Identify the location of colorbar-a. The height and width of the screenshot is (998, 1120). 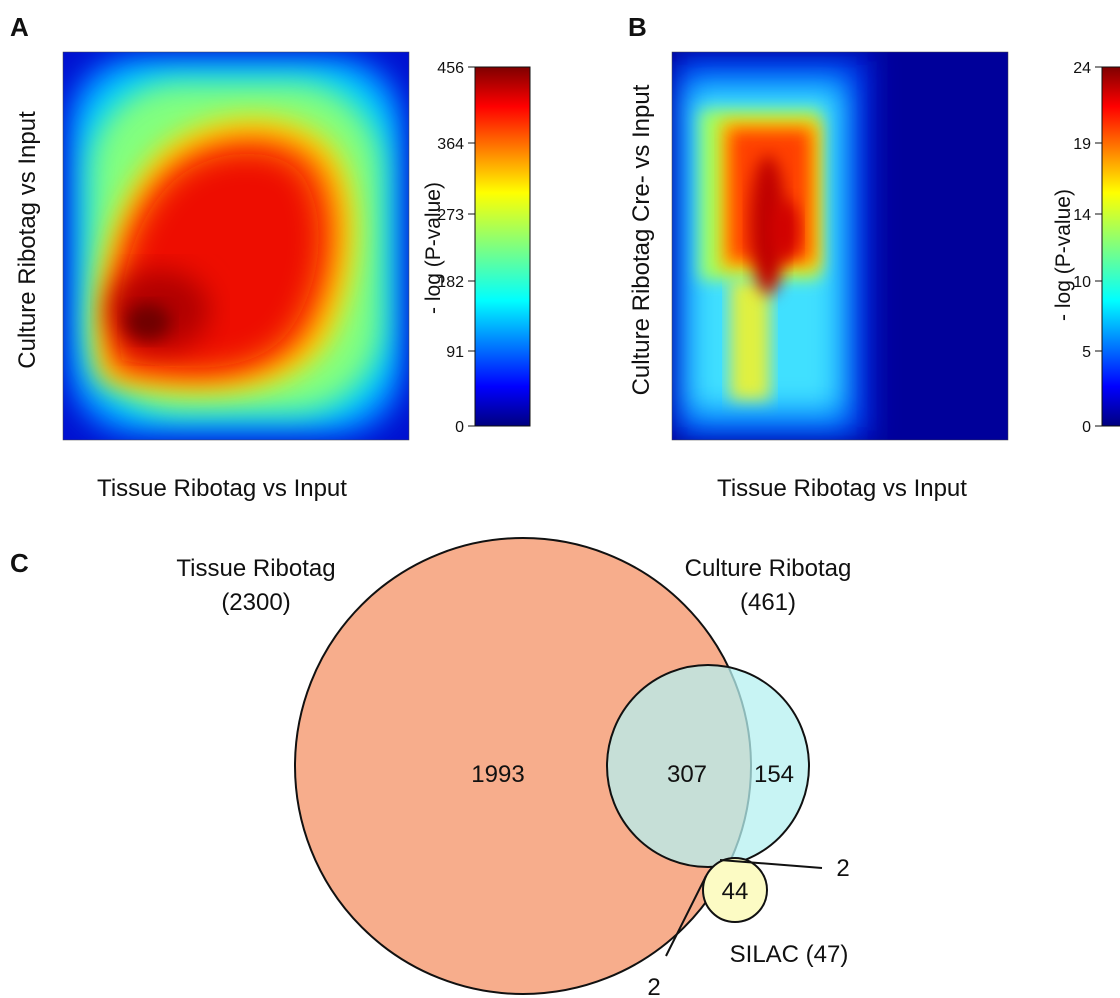
(502, 246).